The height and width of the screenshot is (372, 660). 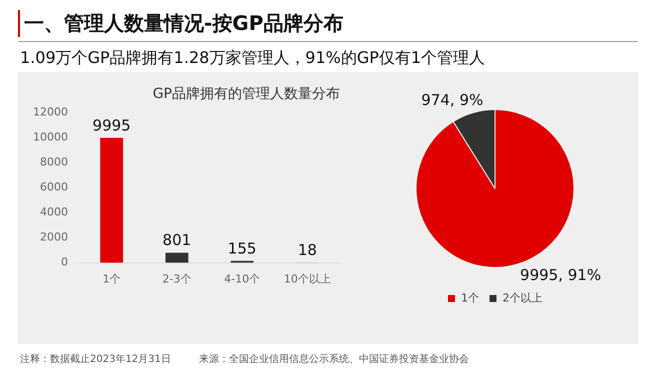 What do you see at coordinates (561, 275) in the screenshot?
I see `data-label: 9995, 91%` at bounding box center [561, 275].